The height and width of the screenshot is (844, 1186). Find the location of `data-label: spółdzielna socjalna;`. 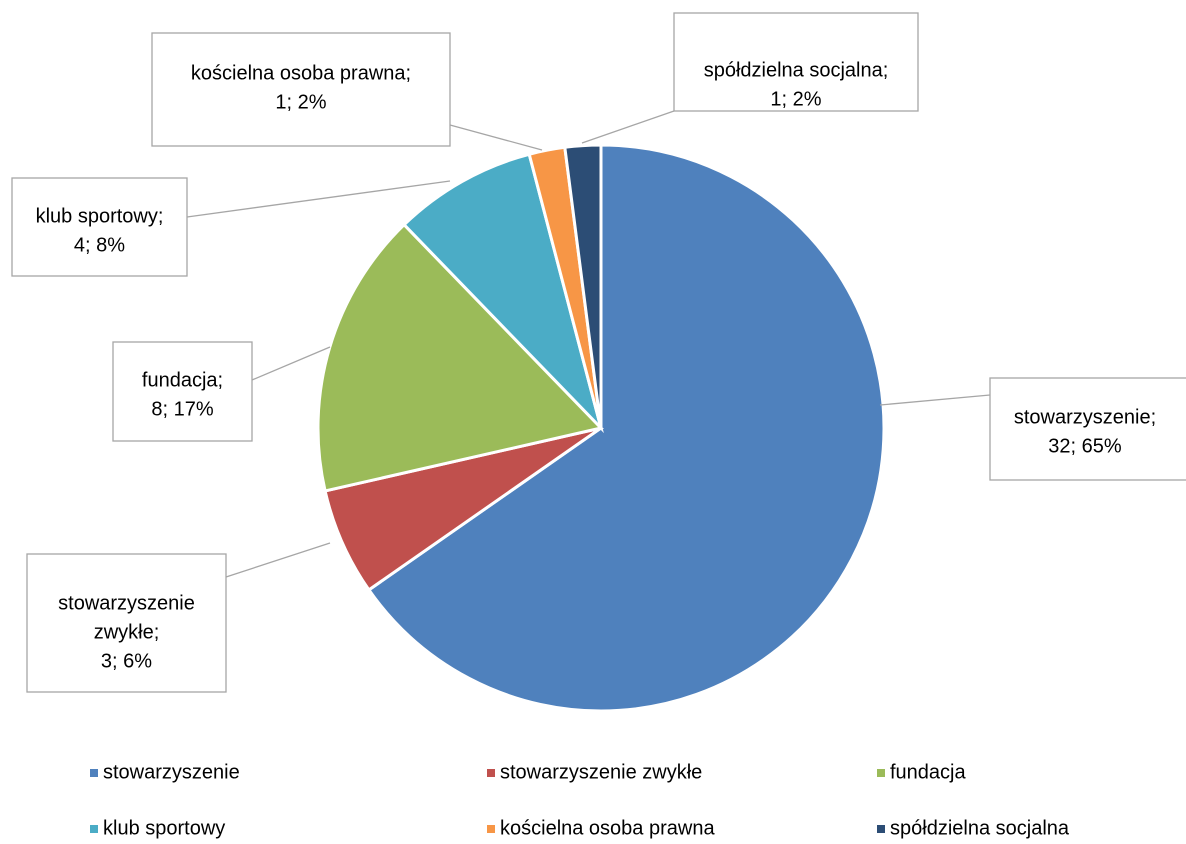

data-label: spółdzielna socjalna; is located at coordinates (796, 70).